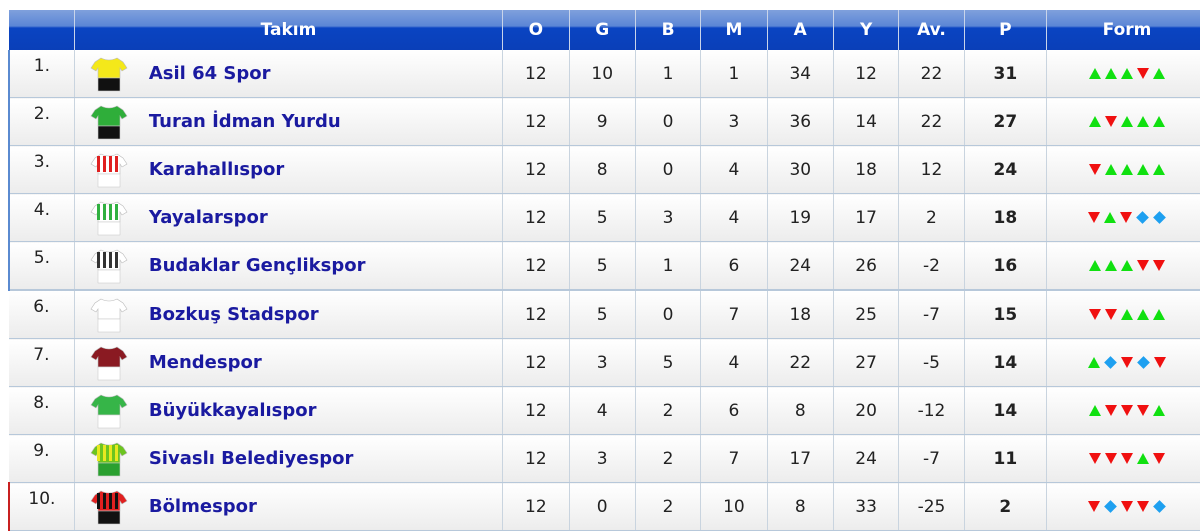 The width and height of the screenshot is (1200, 531). What do you see at coordinates (668, 506) in the screenshot?
I see `drawn-cell: 2` at bounding box center [668, 506].